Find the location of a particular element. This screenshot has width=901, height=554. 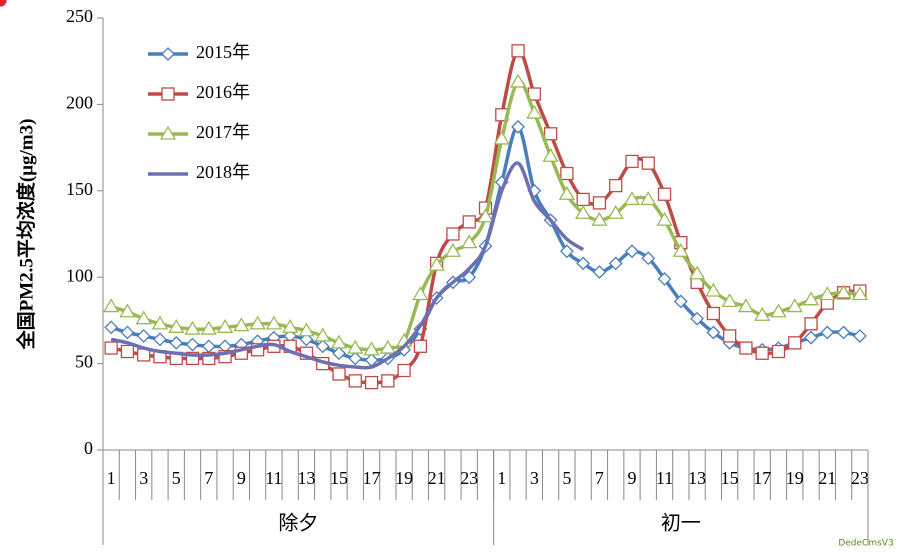

x-tick-label: 3 is located at coordinates (143, 478).